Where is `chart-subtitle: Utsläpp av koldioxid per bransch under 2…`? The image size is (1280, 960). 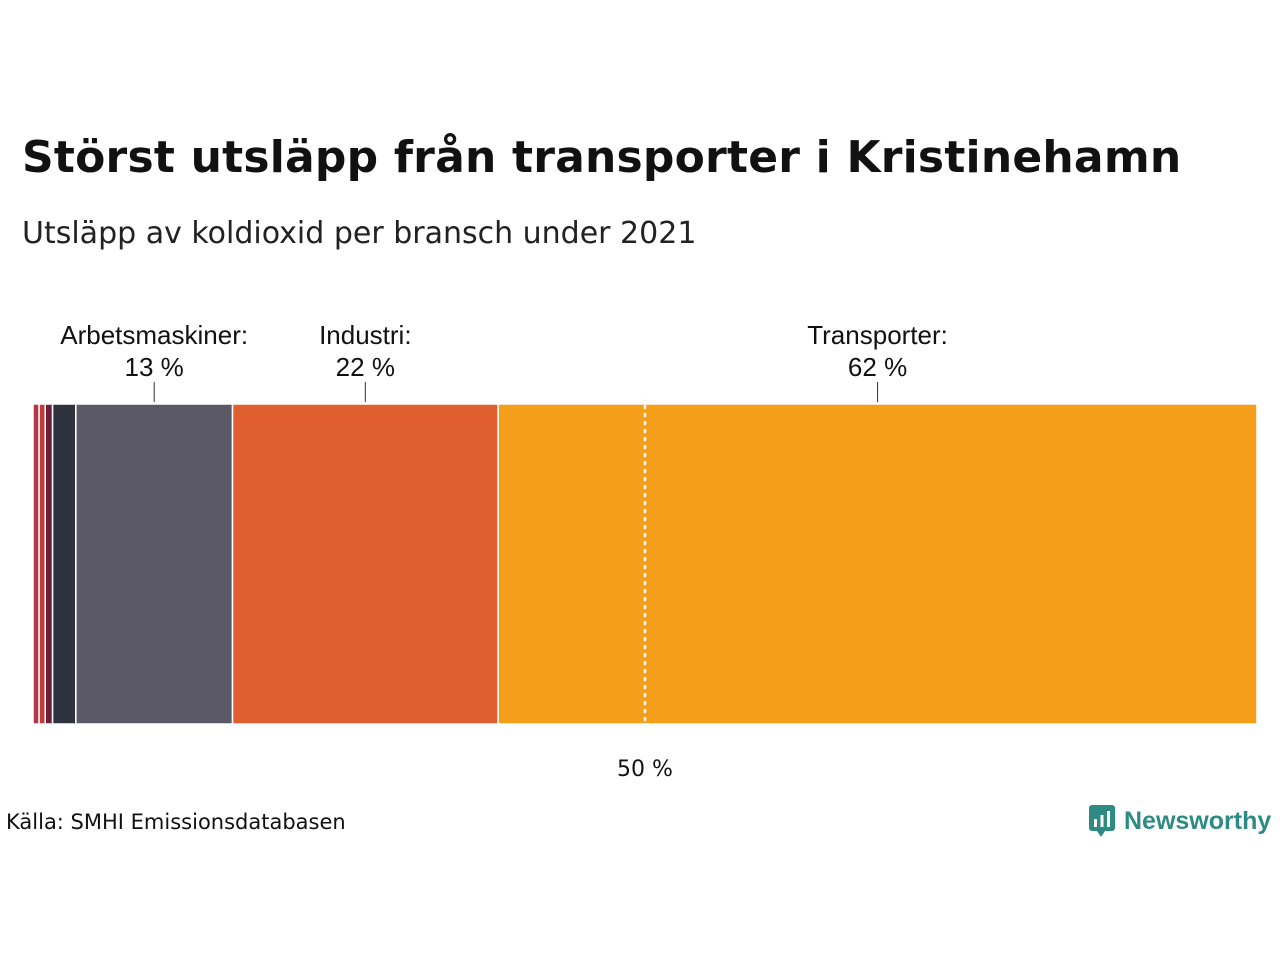 chart-subtitle: Utsläpp av koldioxid per bransch under 2… is located at coordinates (359, 233).